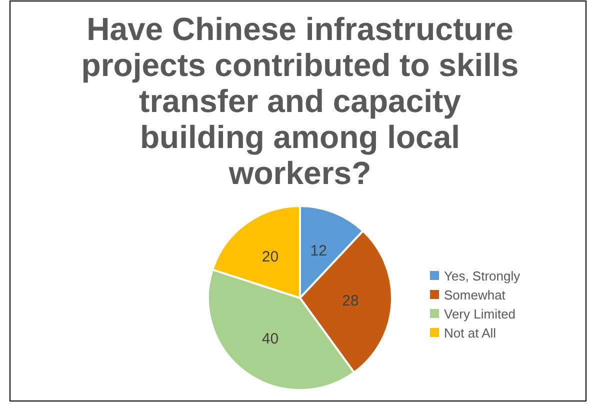  What do you see at coordinates (270, 339) in the screenshot?
I see `data-label: 40` at bounding box center [270, 339].